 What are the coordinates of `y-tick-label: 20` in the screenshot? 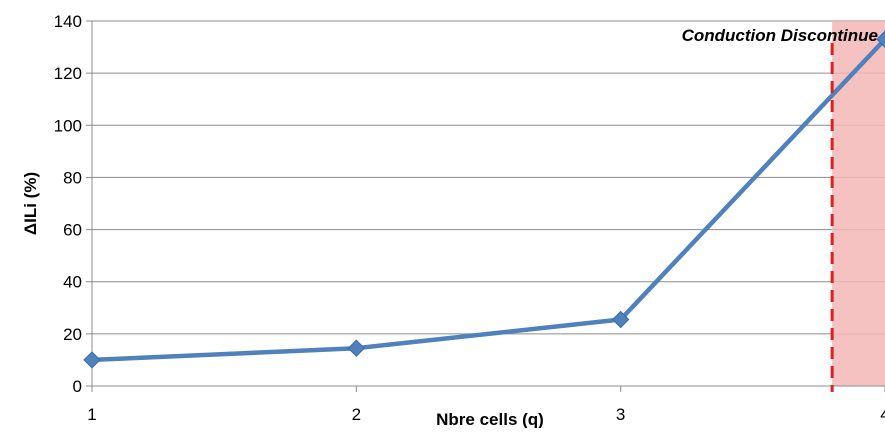 It's located at (72, 334).